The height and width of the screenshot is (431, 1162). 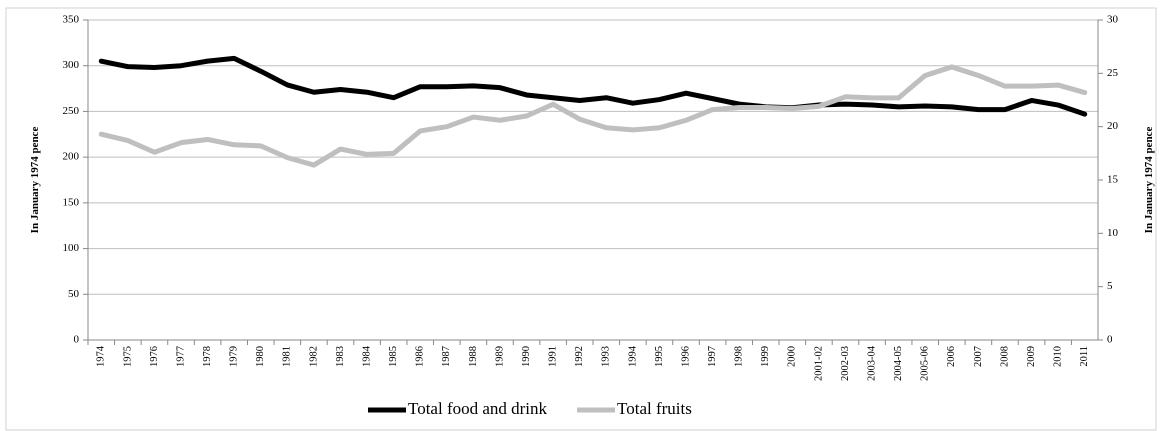 I want to click on x-tick-label: 1992, so click(x=579, y=356).